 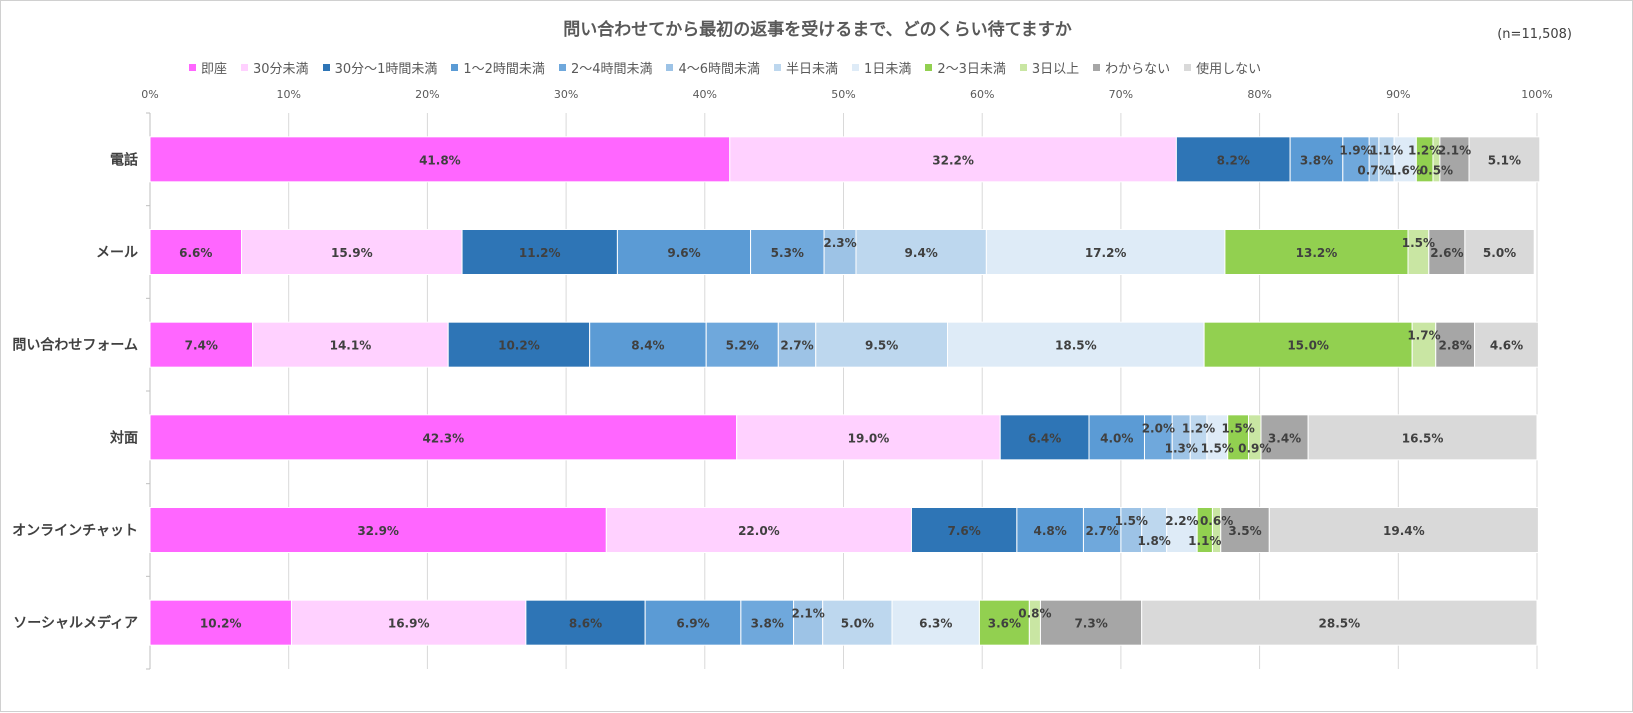 What do you see at coordinates (1181, 521) in the screenshot?
I see `data-label: 2.2%` at bounding box center [1181, 521].